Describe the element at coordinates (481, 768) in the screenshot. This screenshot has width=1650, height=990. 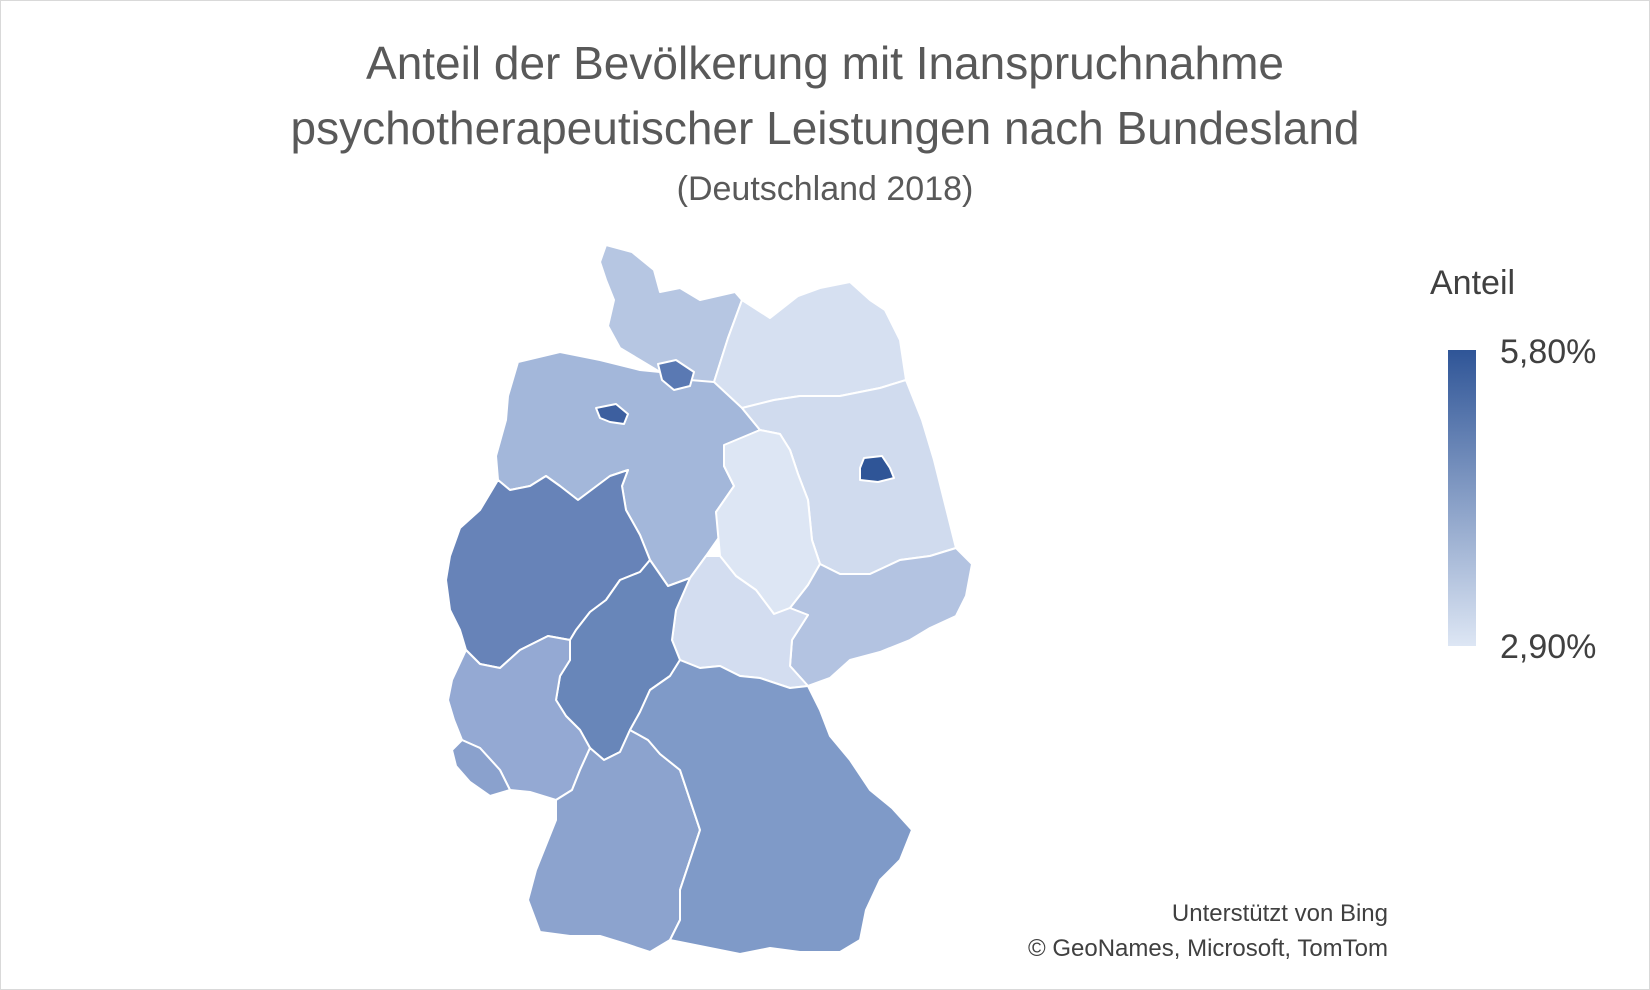
I see `region-saarland` at that location.